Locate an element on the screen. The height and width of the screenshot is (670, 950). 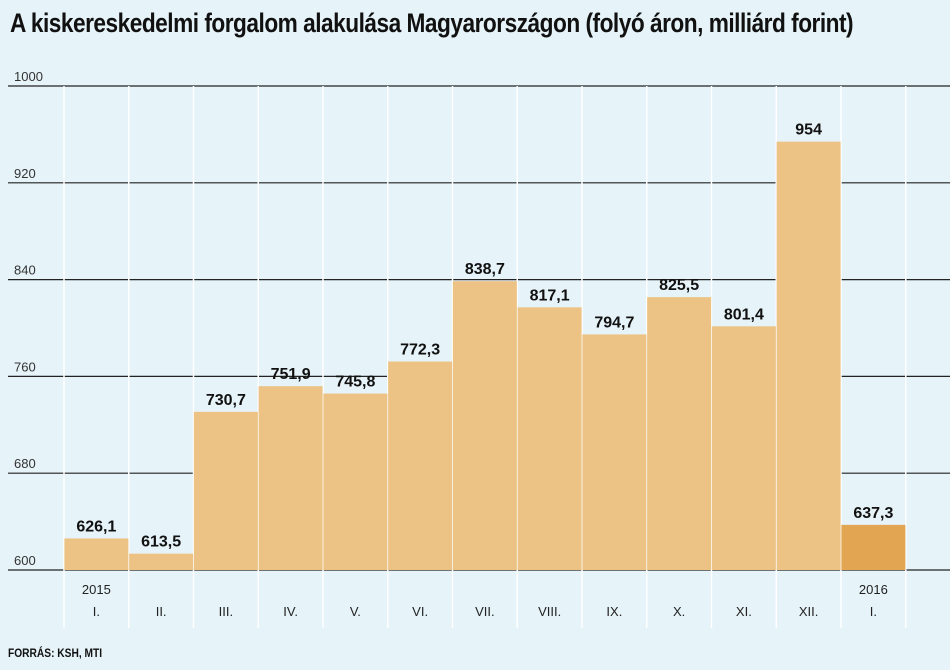
y-tick-label: 760 is located at coordinates (25, 366).